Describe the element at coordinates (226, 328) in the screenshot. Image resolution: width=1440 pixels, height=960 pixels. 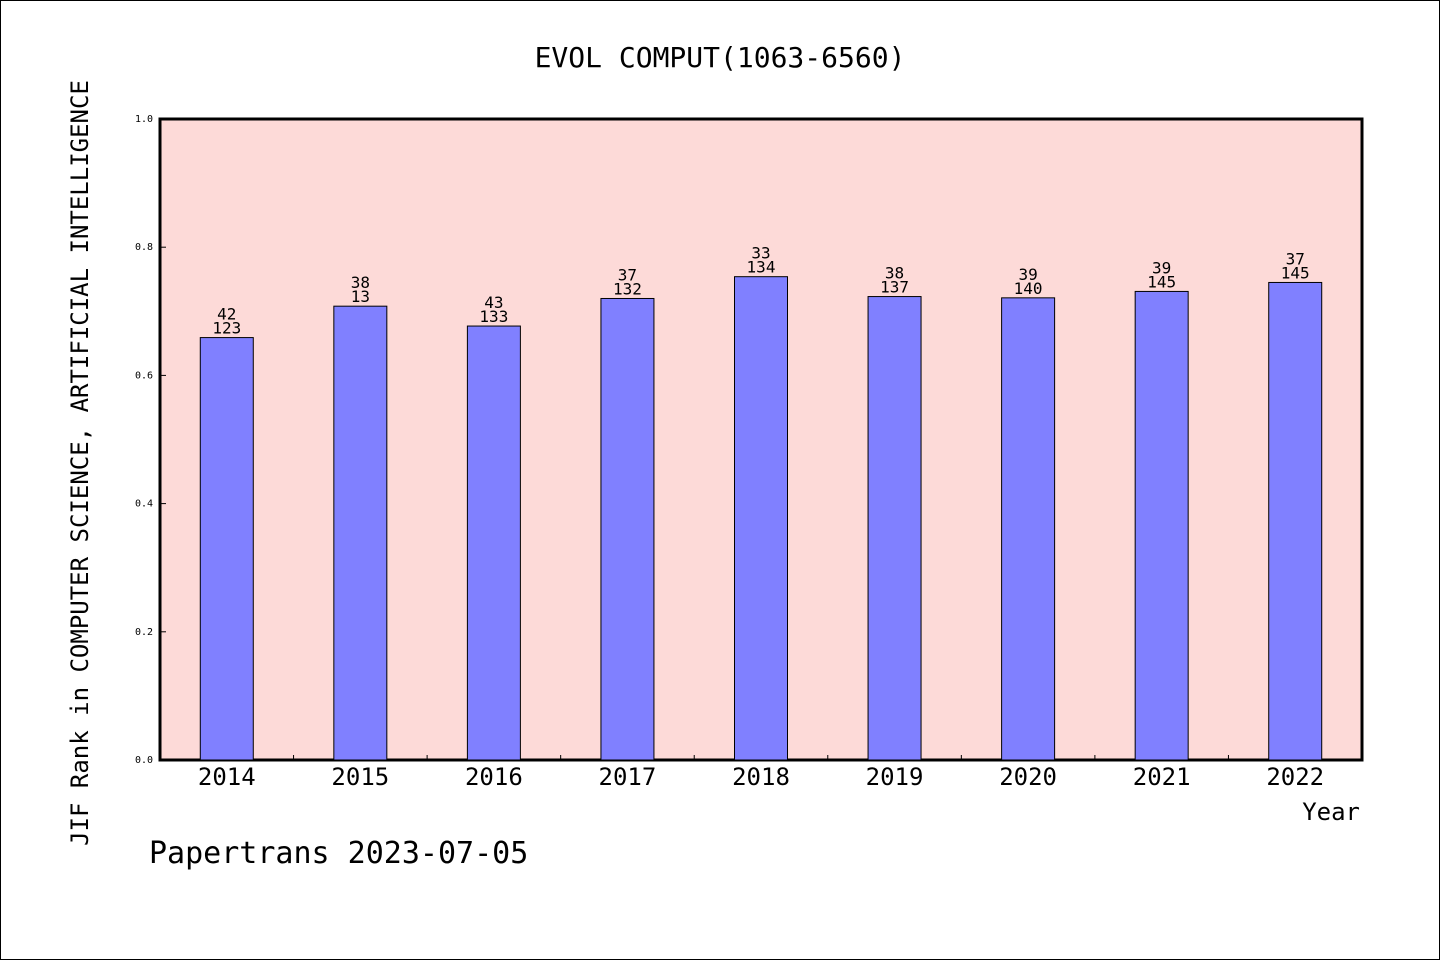
I see `bar-total-label-2014: 123` at that location.